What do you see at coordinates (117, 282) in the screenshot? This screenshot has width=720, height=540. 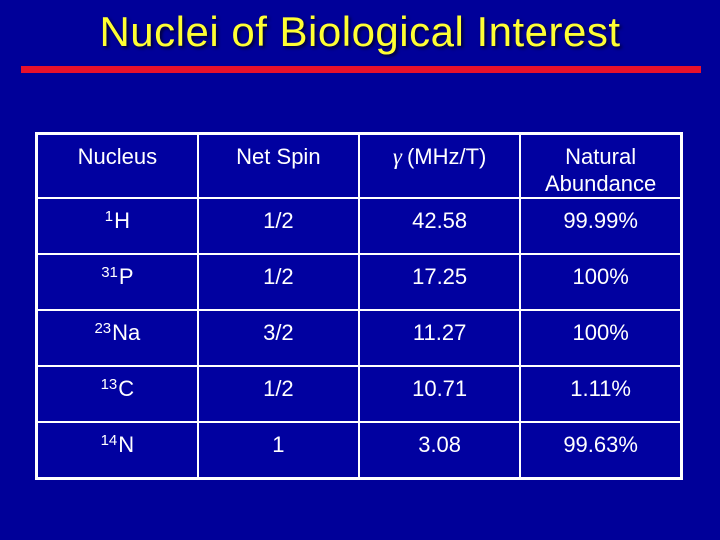 I see `nucleus-cell: 31P` at bounding box center [117, 282].